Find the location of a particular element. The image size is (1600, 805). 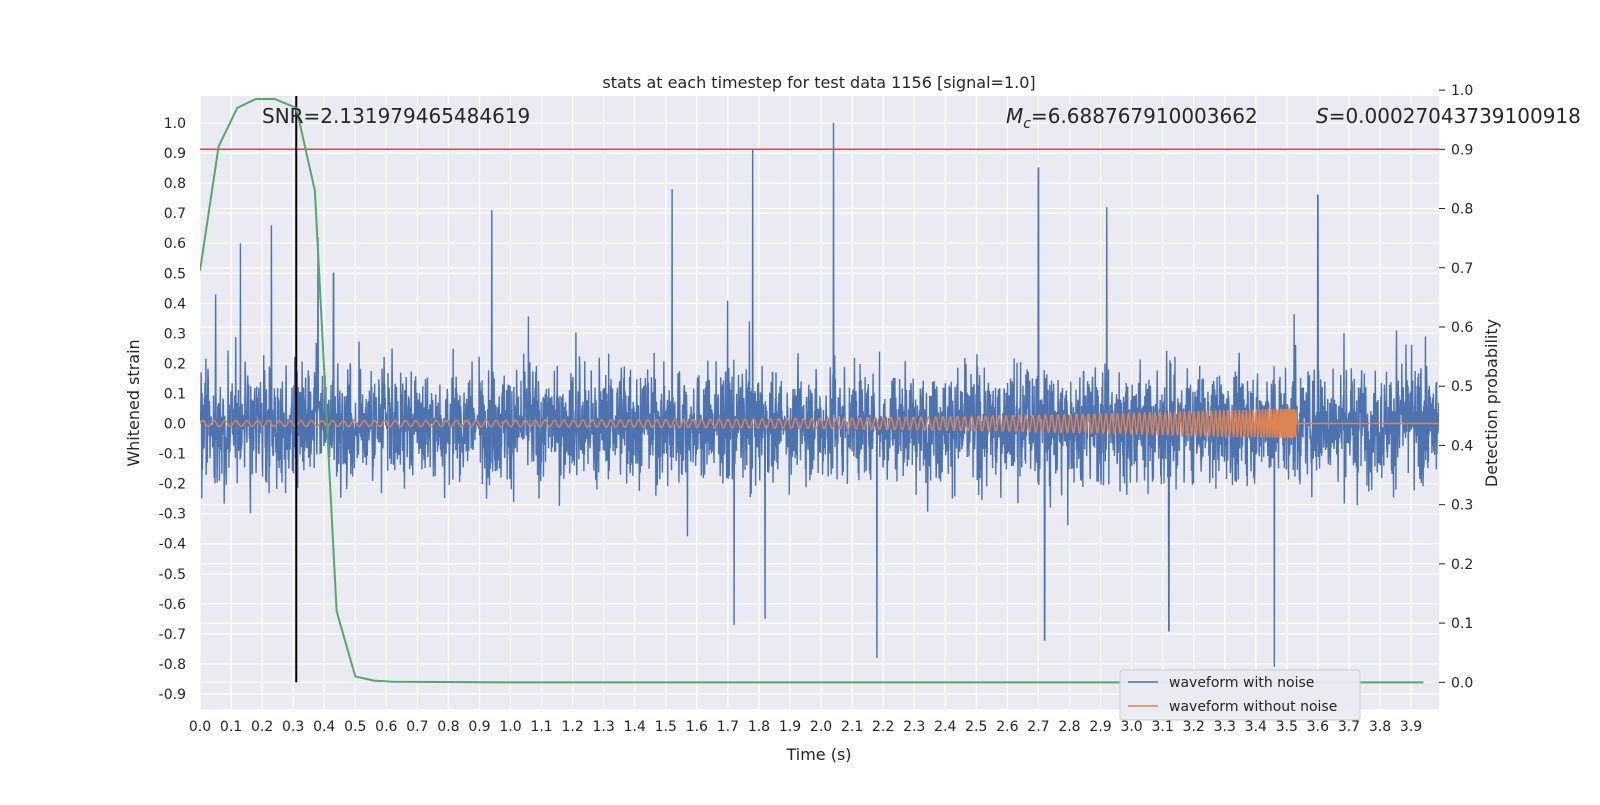

x-tick-label: 1.6 is located at coordinates (697, 727).